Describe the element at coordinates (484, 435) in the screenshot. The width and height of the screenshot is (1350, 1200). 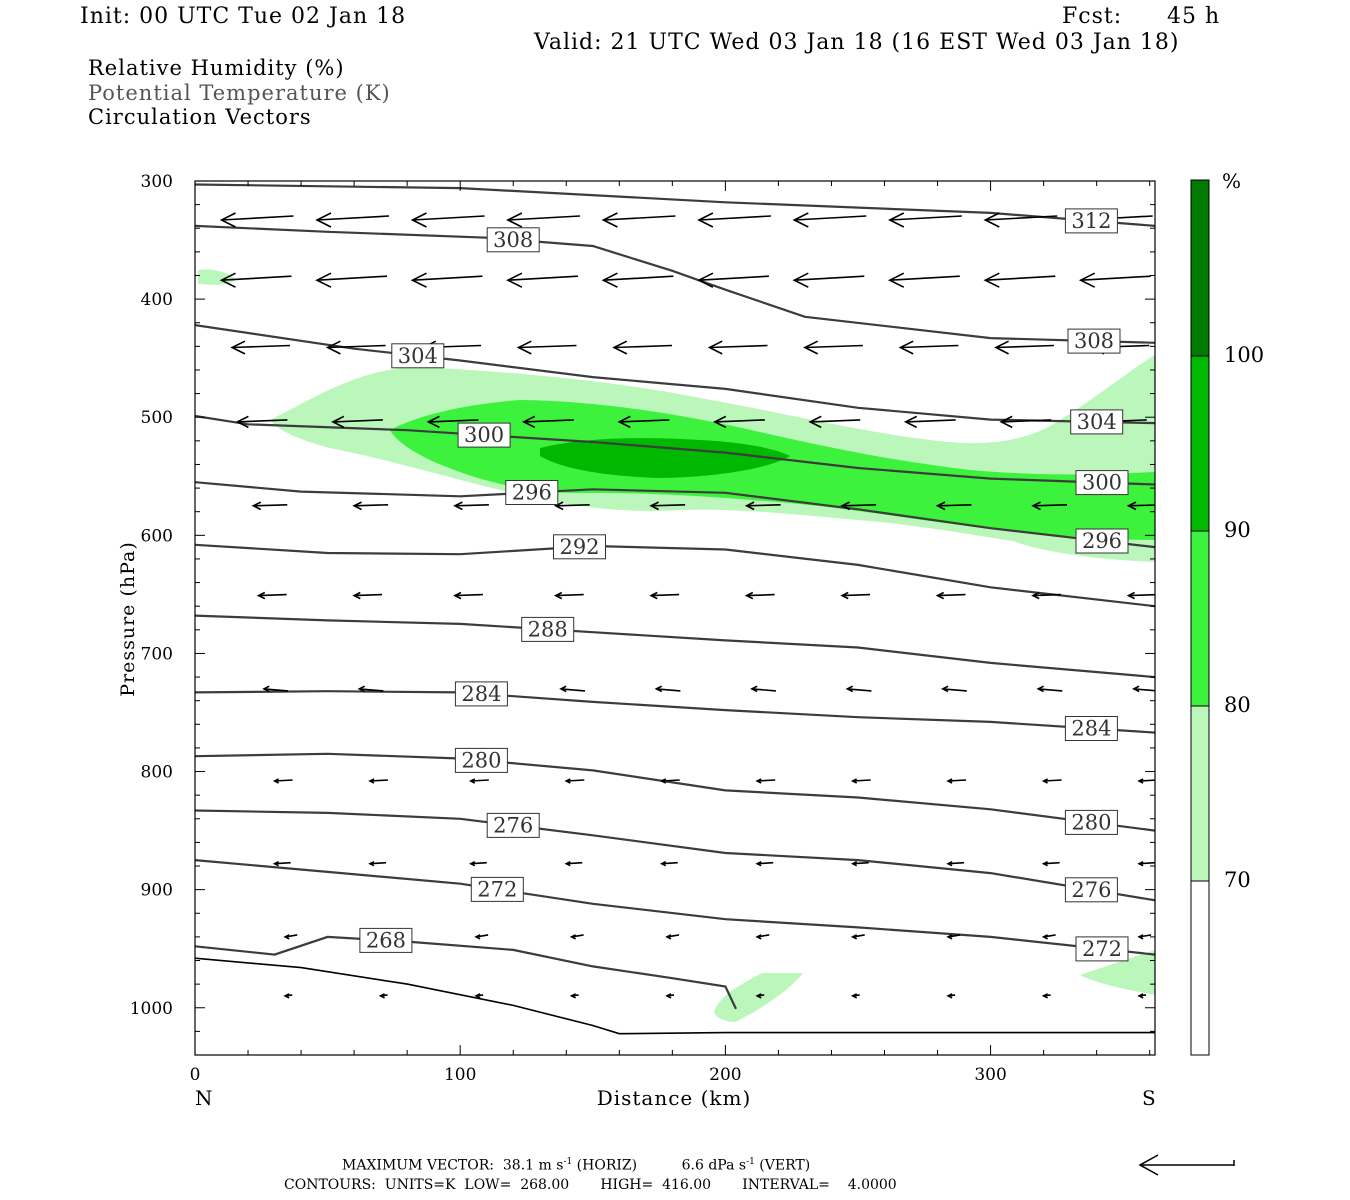
I see `theta-label-300: 300` at that location.